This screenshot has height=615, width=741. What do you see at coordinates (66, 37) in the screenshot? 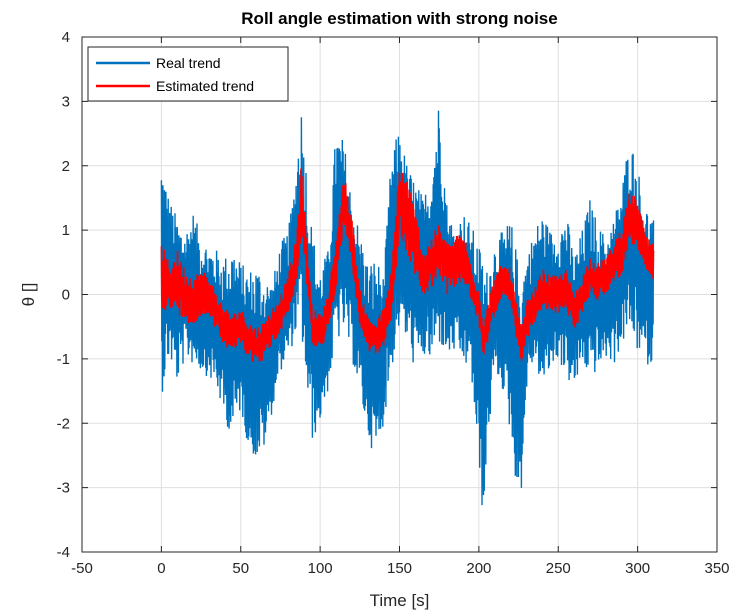
I see `y-tick-label: 4` at bounding box center [66, 37].